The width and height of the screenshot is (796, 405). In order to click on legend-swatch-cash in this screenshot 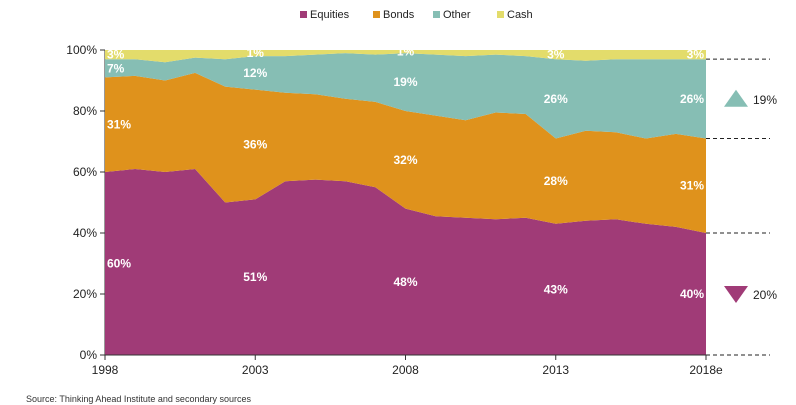, I will do `click(500, 14)`.